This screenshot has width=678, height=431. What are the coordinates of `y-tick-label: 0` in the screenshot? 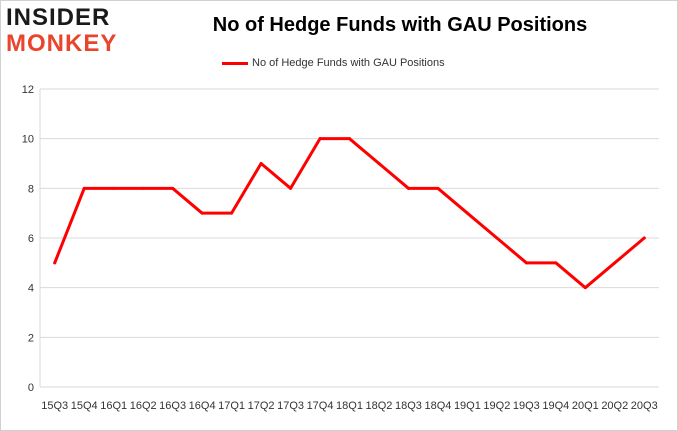 It's located at (31, 388).